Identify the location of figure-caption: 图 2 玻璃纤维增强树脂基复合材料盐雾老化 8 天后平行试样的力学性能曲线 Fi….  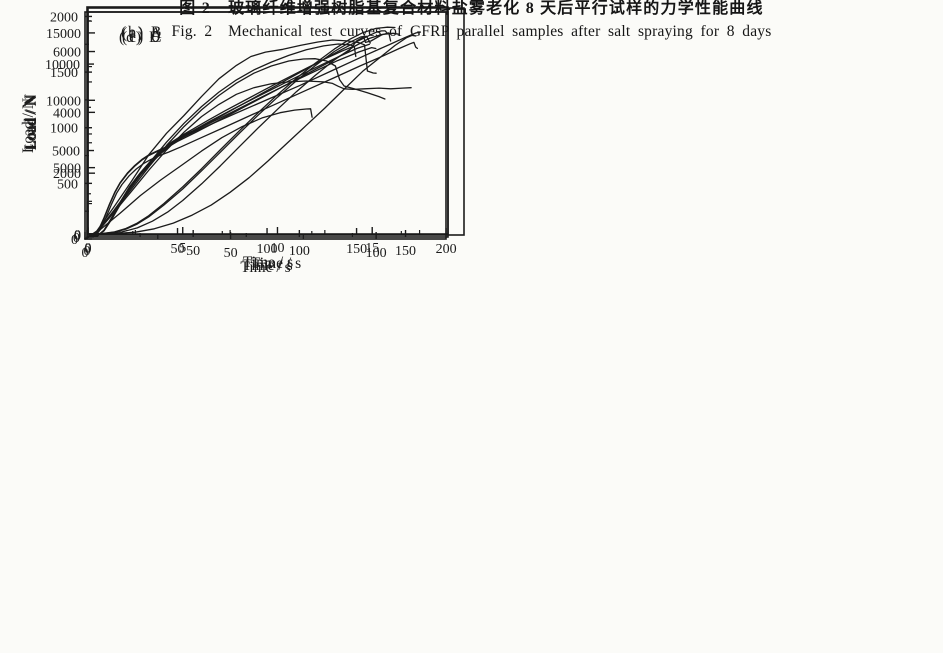
(471, 20).